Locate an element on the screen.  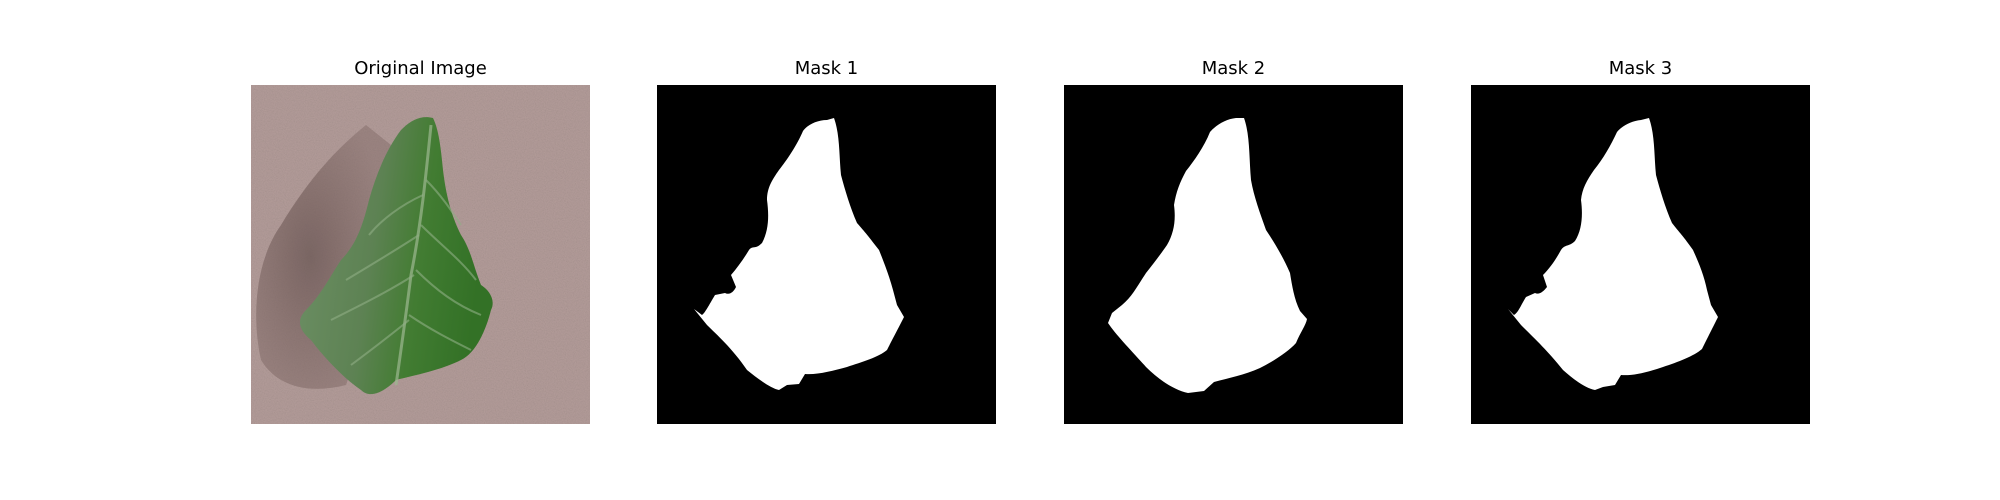
leaf-midrib is located at coordinates (413, 255).